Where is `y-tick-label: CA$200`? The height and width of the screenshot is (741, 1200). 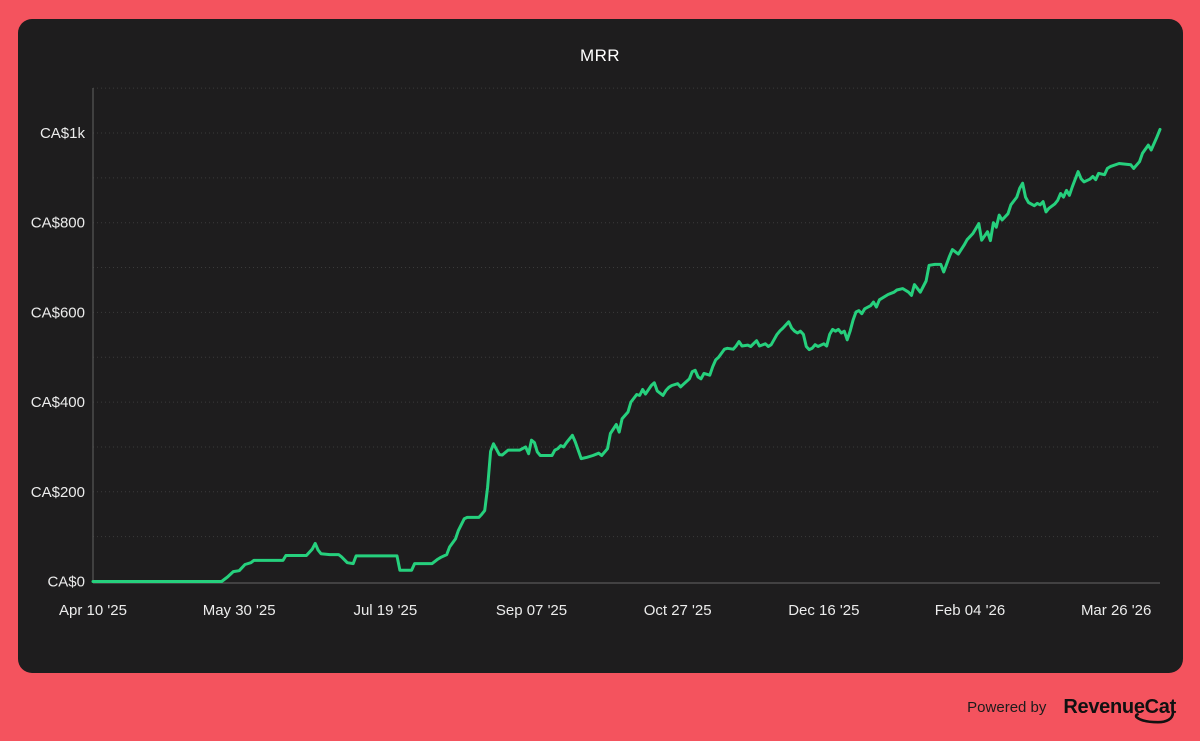
y-tick-label: CA$200 is located at coordinates (58, 492).